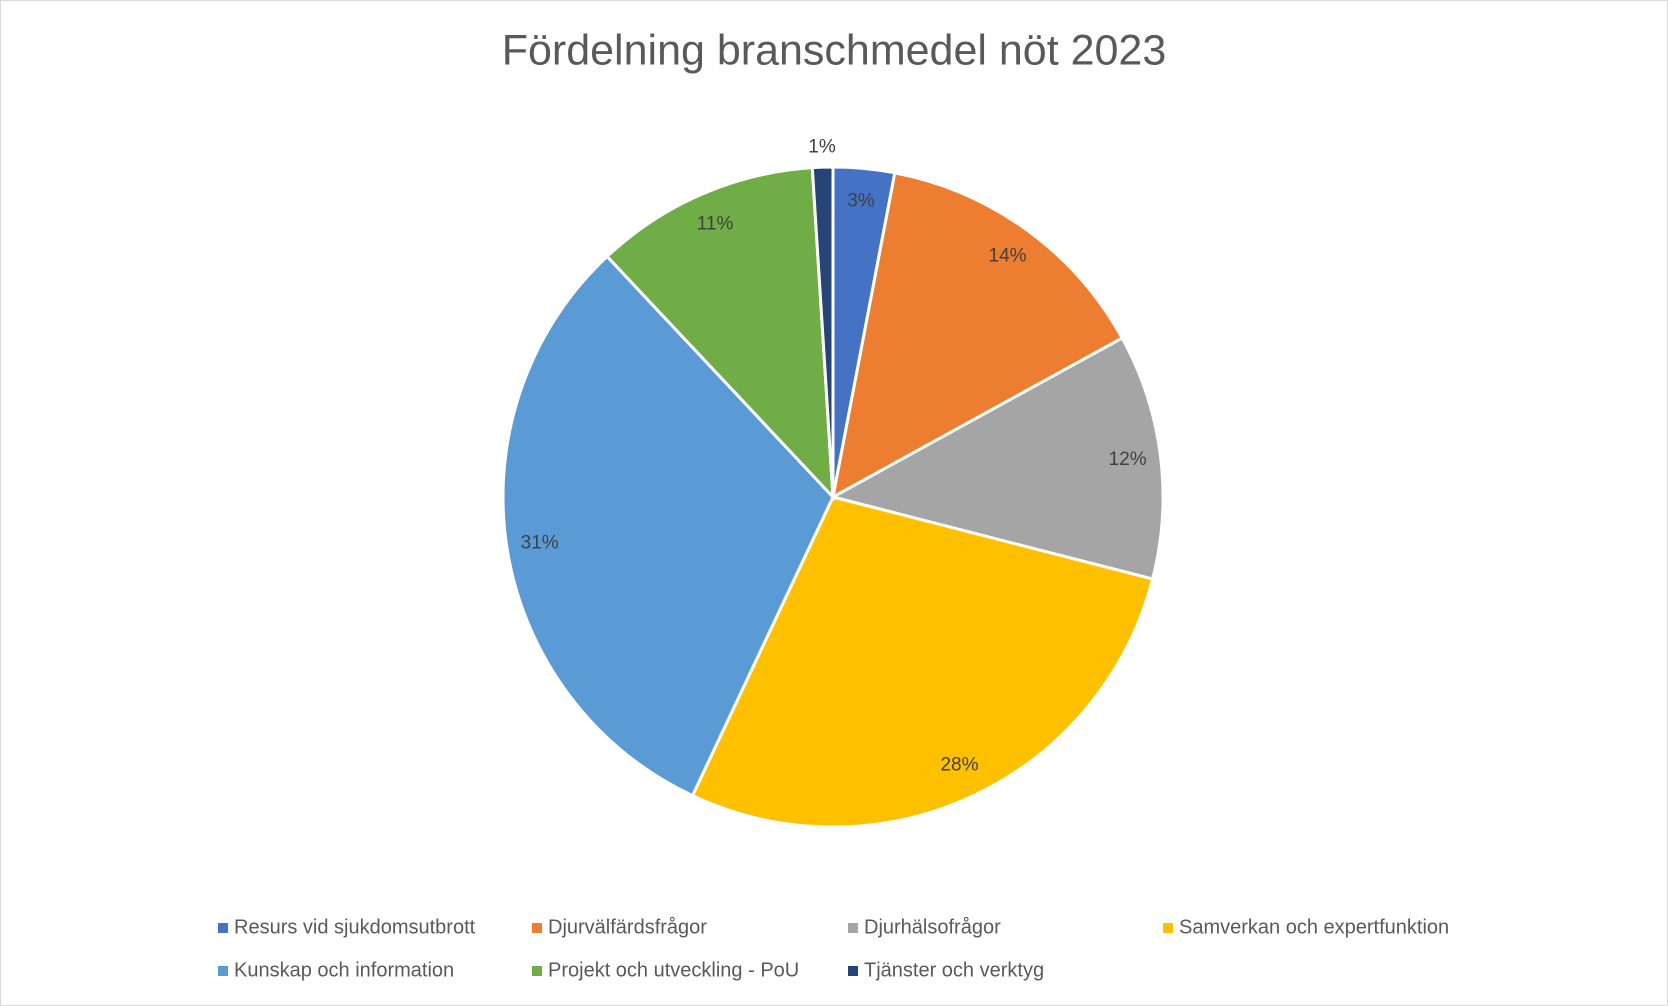  I want to click on data-label: 28%, so click(959, 765).